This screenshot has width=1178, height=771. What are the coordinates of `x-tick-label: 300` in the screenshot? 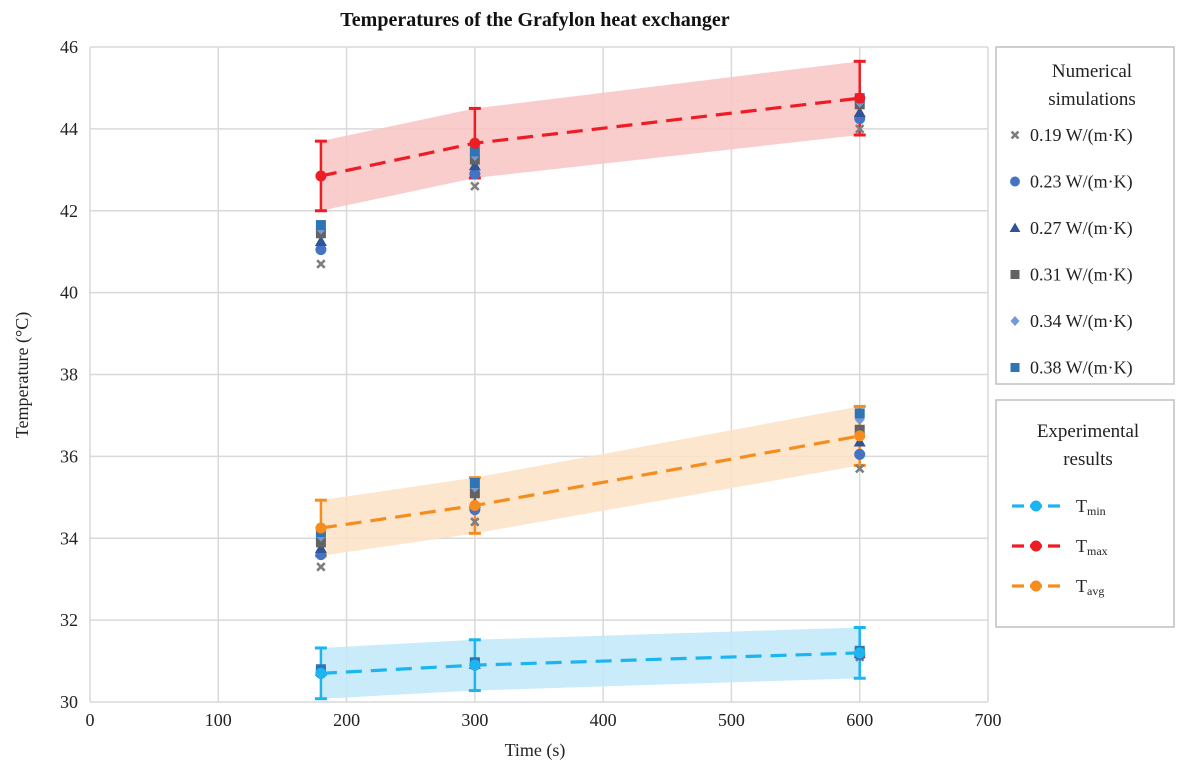 It's located at (474, 720).